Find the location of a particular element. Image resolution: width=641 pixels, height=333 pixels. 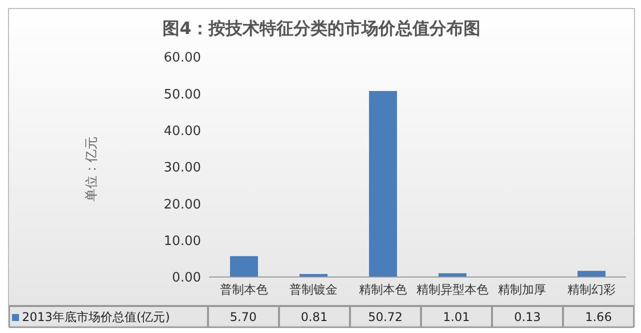

legend-label: 2013年底市场价总值(亿元) is located at coordinates (96, 317).